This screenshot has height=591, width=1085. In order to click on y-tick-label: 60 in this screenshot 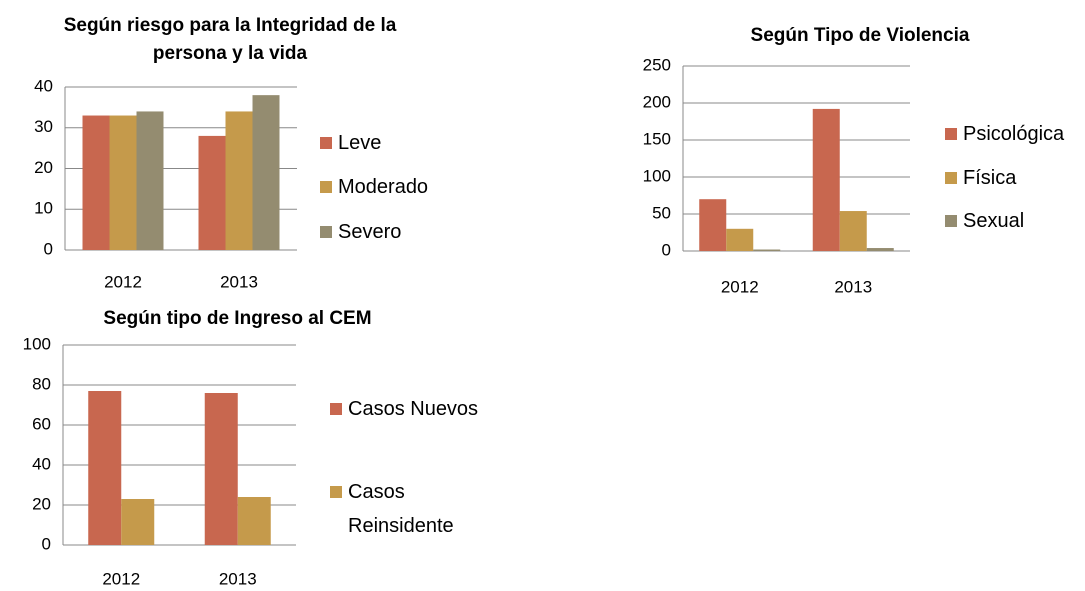, I will do `click(41, 423)`.